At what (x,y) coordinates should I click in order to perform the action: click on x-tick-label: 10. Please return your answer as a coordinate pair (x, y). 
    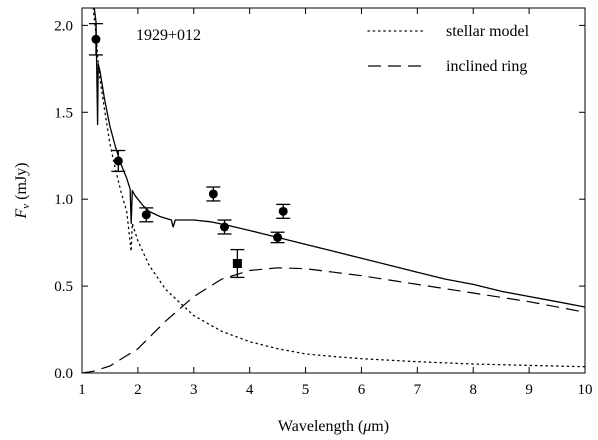
    Looking at the image, I should click on (585, 390).